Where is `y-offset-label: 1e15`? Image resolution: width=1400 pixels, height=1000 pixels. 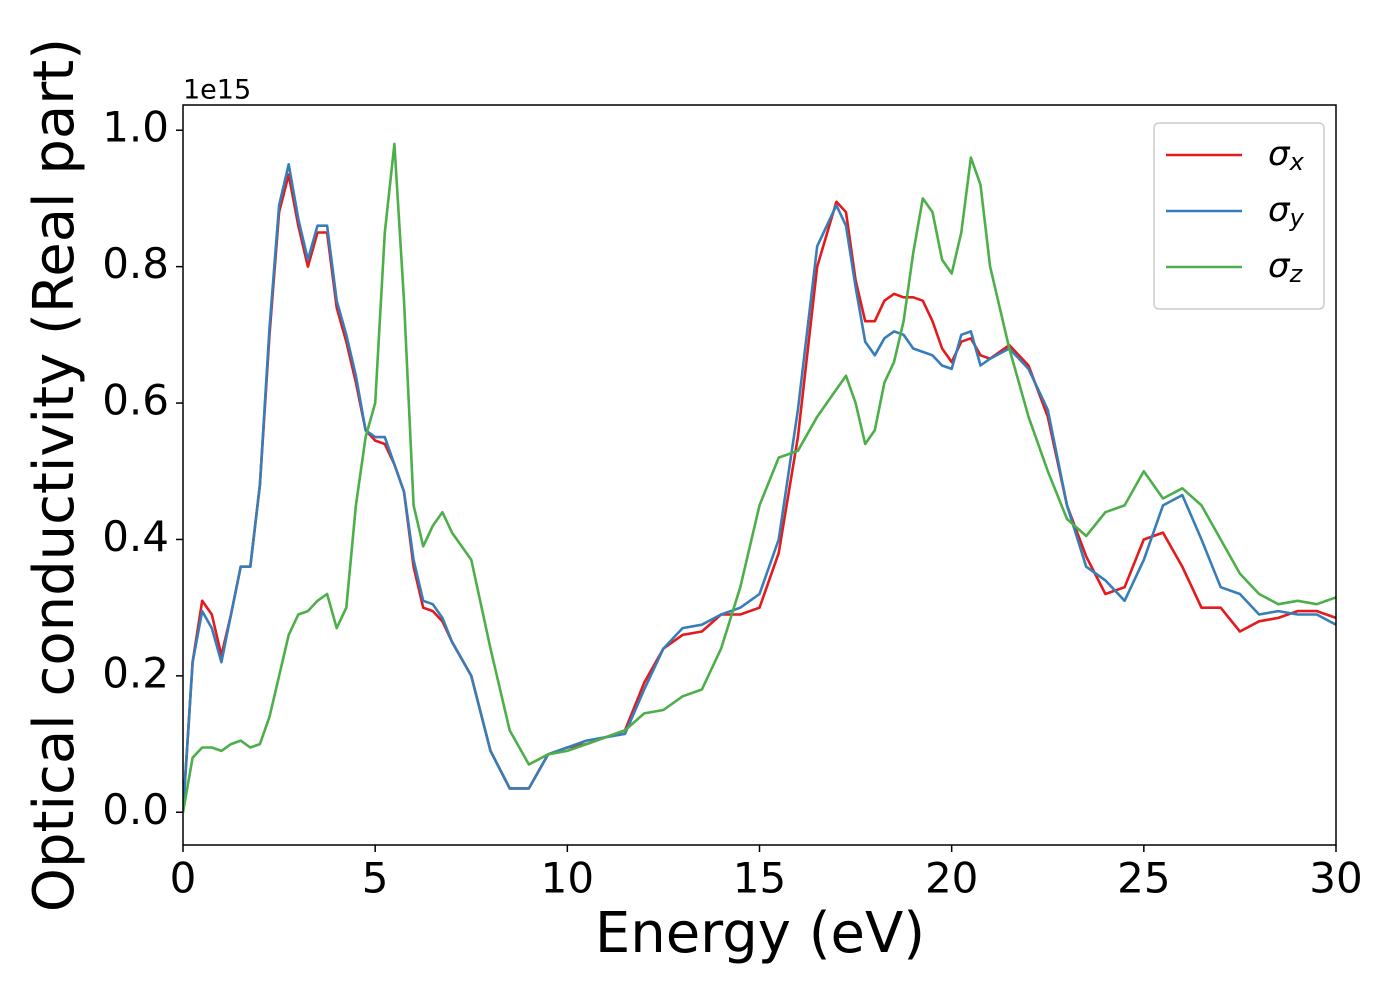 y-offset-label: 1e15 is located at coordinates (217, 90).